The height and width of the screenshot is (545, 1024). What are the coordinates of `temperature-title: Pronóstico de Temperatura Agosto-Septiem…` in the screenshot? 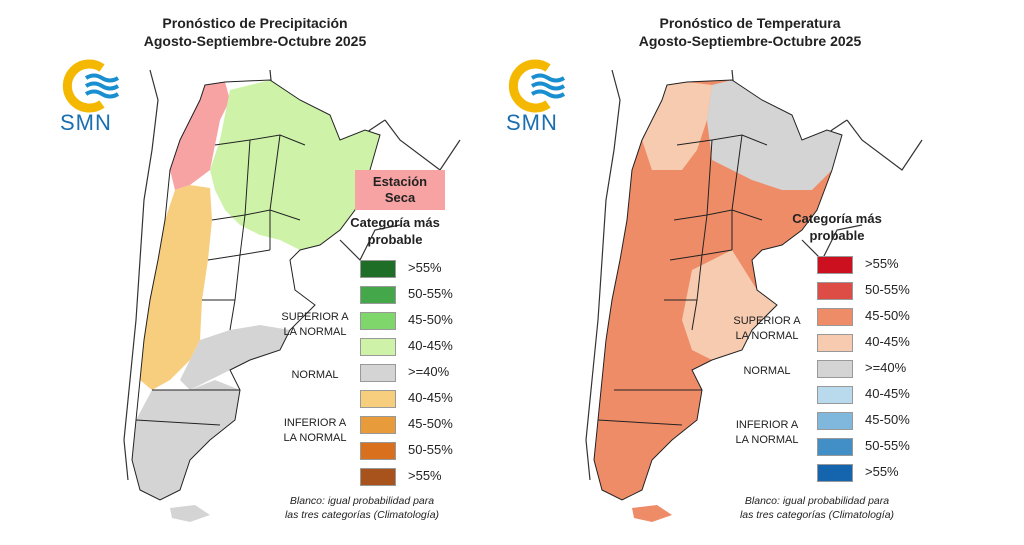 It's located at (750, 32).